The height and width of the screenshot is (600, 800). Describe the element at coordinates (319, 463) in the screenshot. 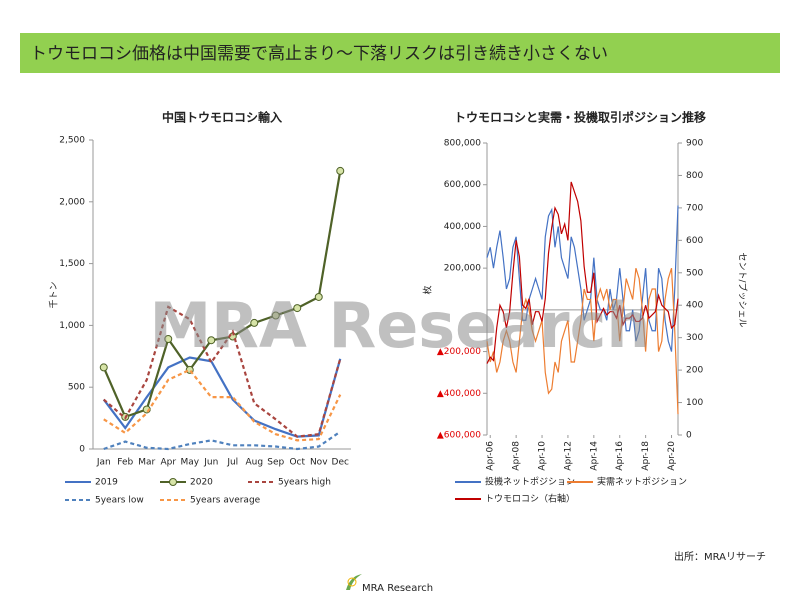

I see `x-tick-label: Nov` at that location.